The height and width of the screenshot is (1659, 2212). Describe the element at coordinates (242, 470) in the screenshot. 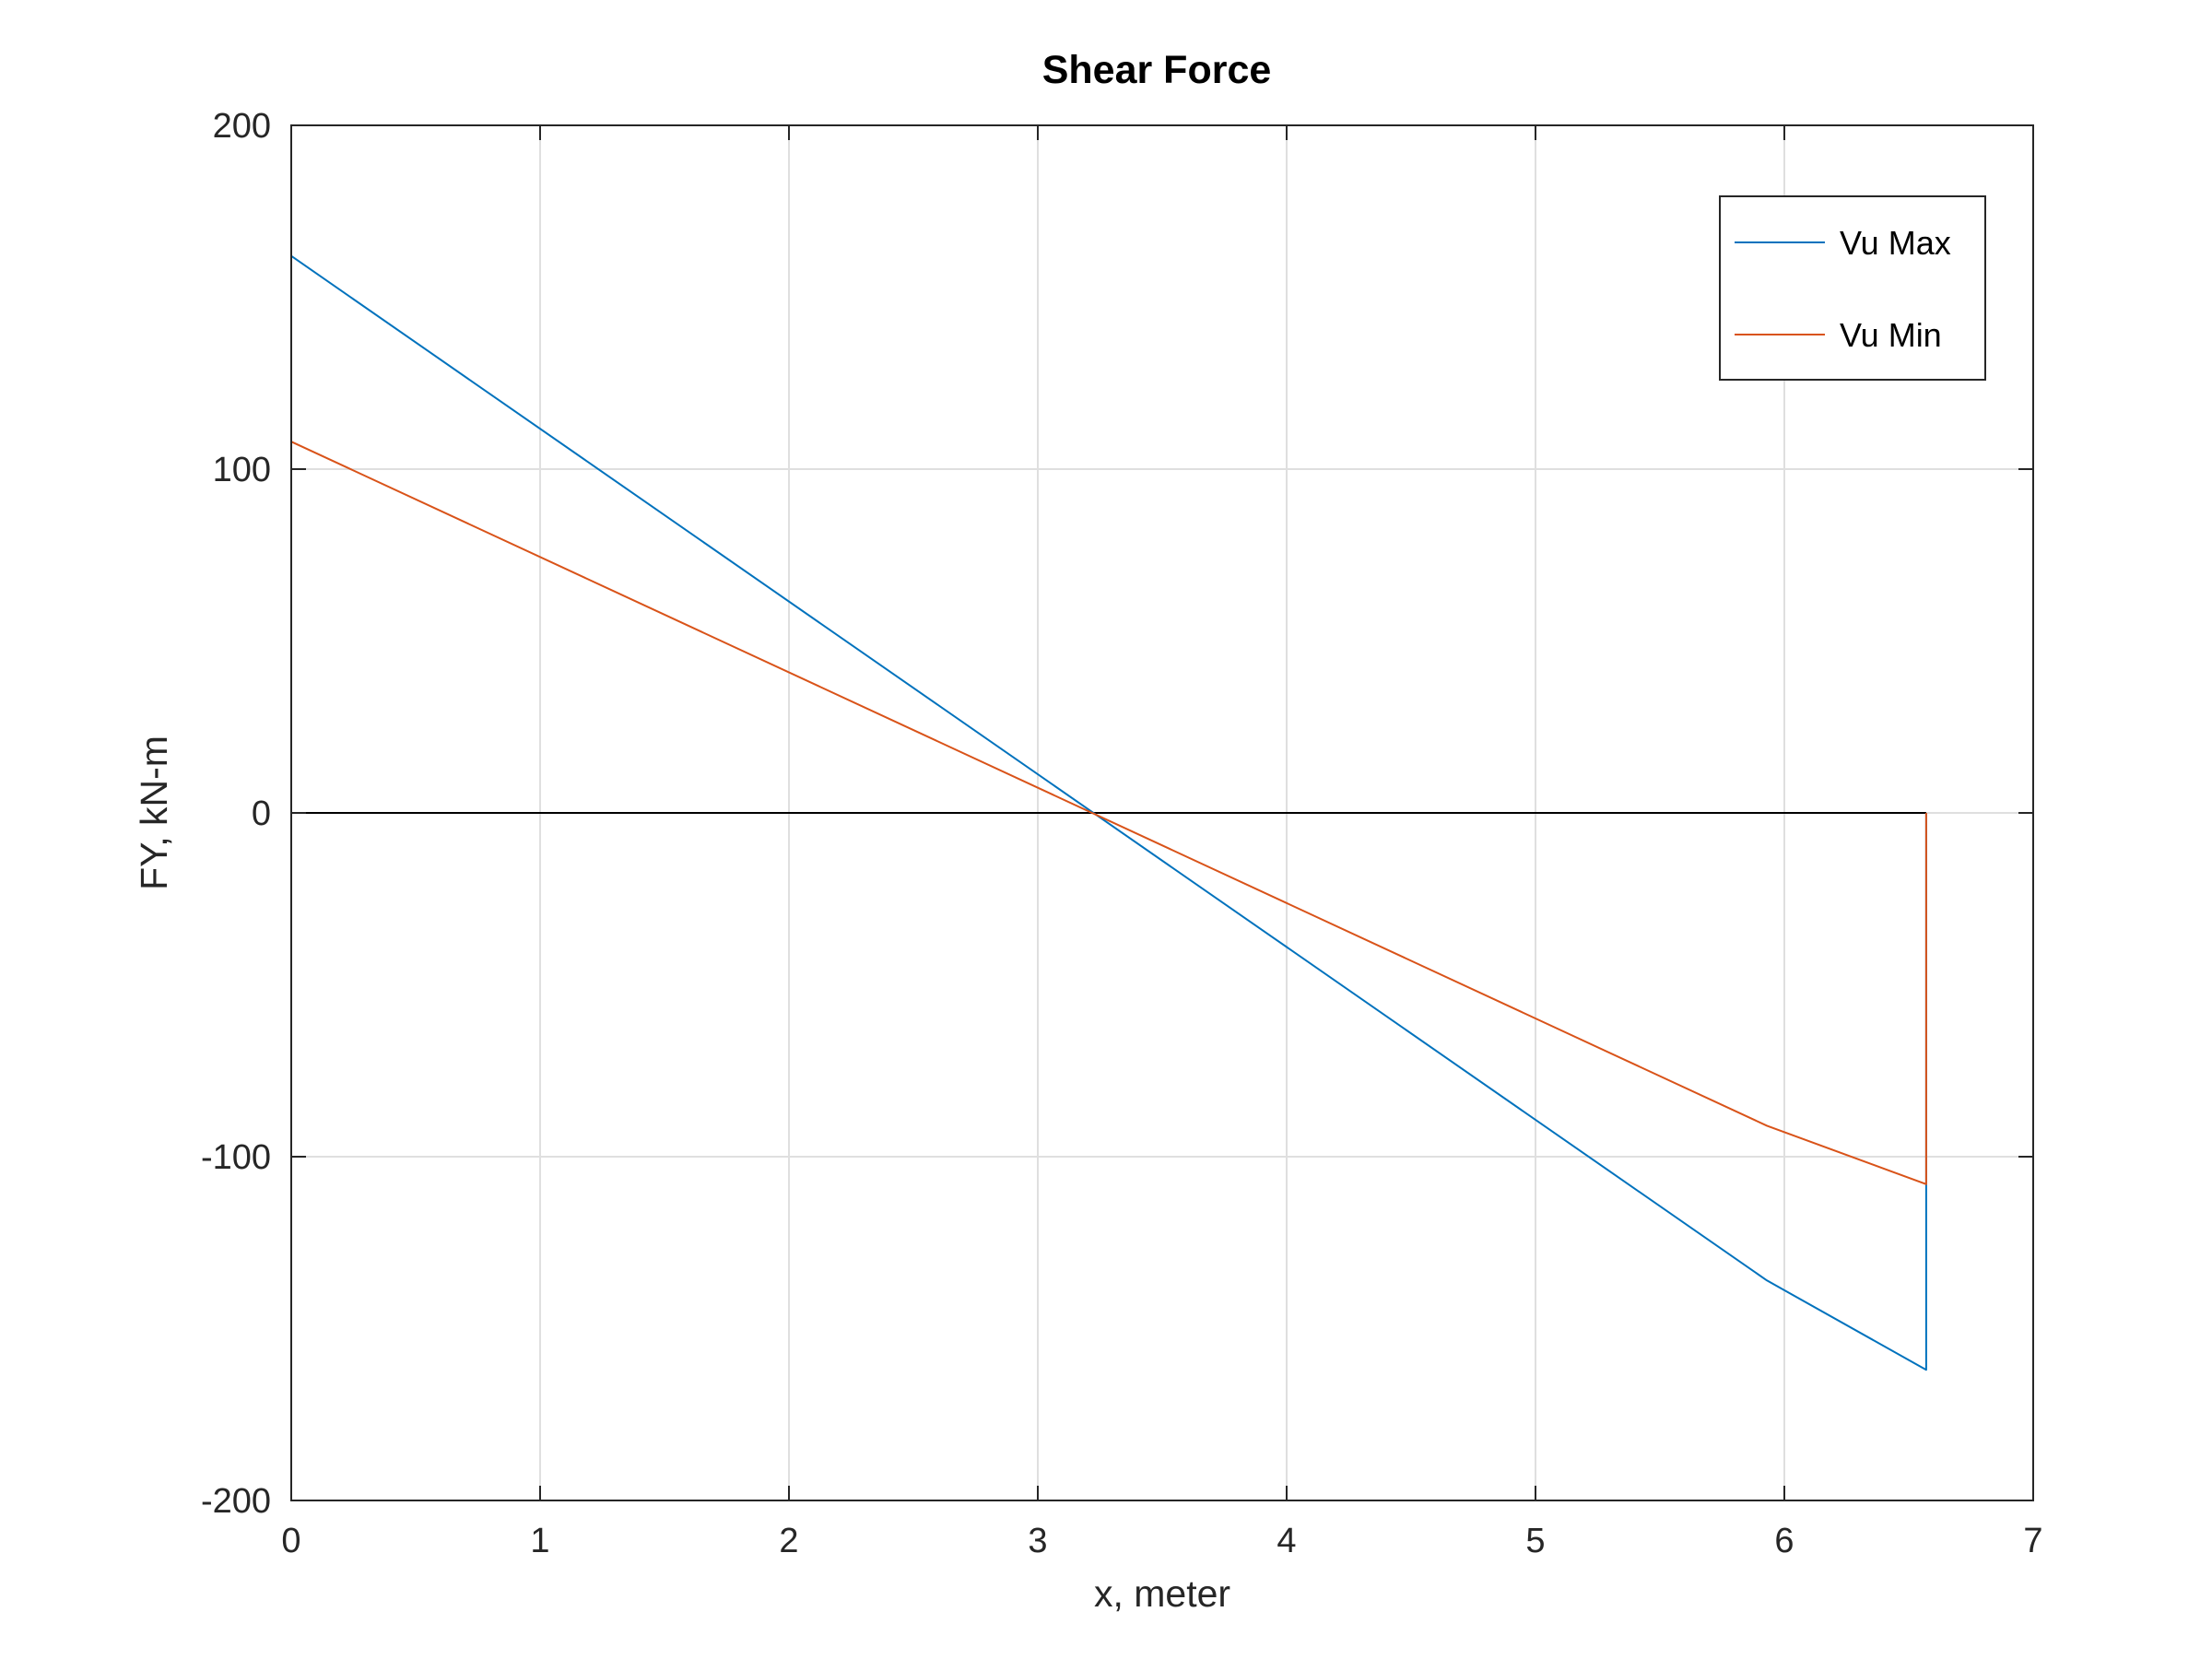

I see `y-tick-label: 100` at that location.